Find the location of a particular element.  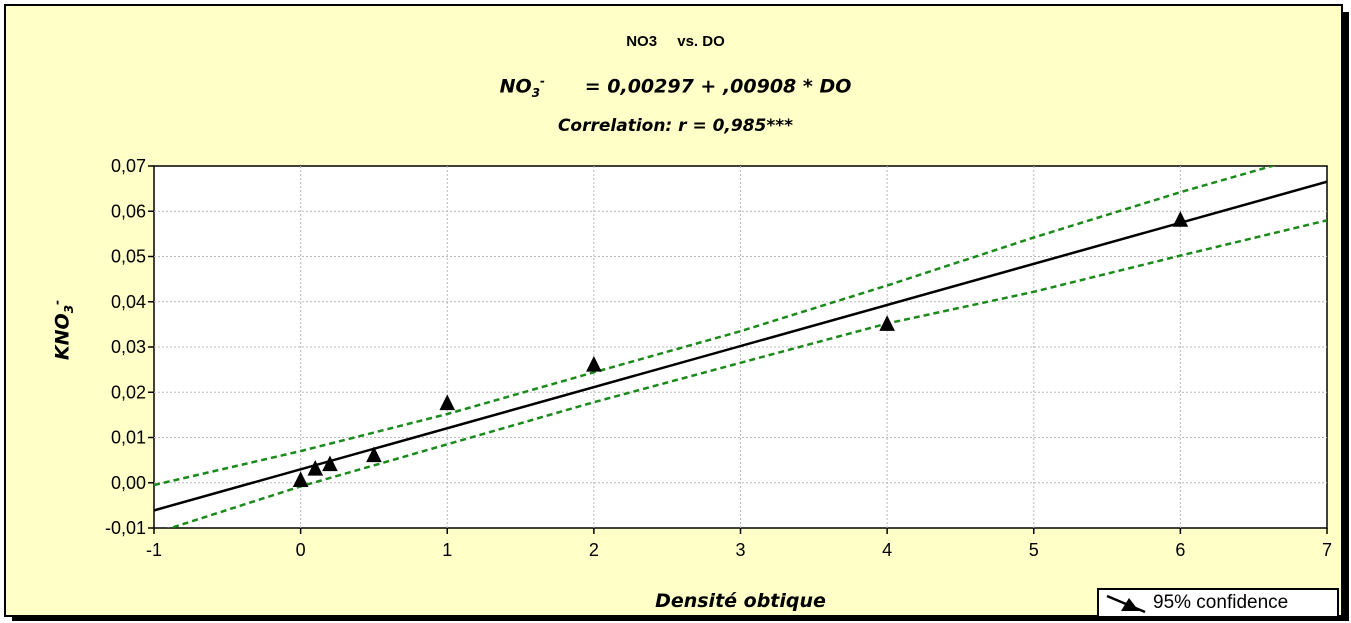

y-tick-label: 0,01 is located at coordinates (128, 438).